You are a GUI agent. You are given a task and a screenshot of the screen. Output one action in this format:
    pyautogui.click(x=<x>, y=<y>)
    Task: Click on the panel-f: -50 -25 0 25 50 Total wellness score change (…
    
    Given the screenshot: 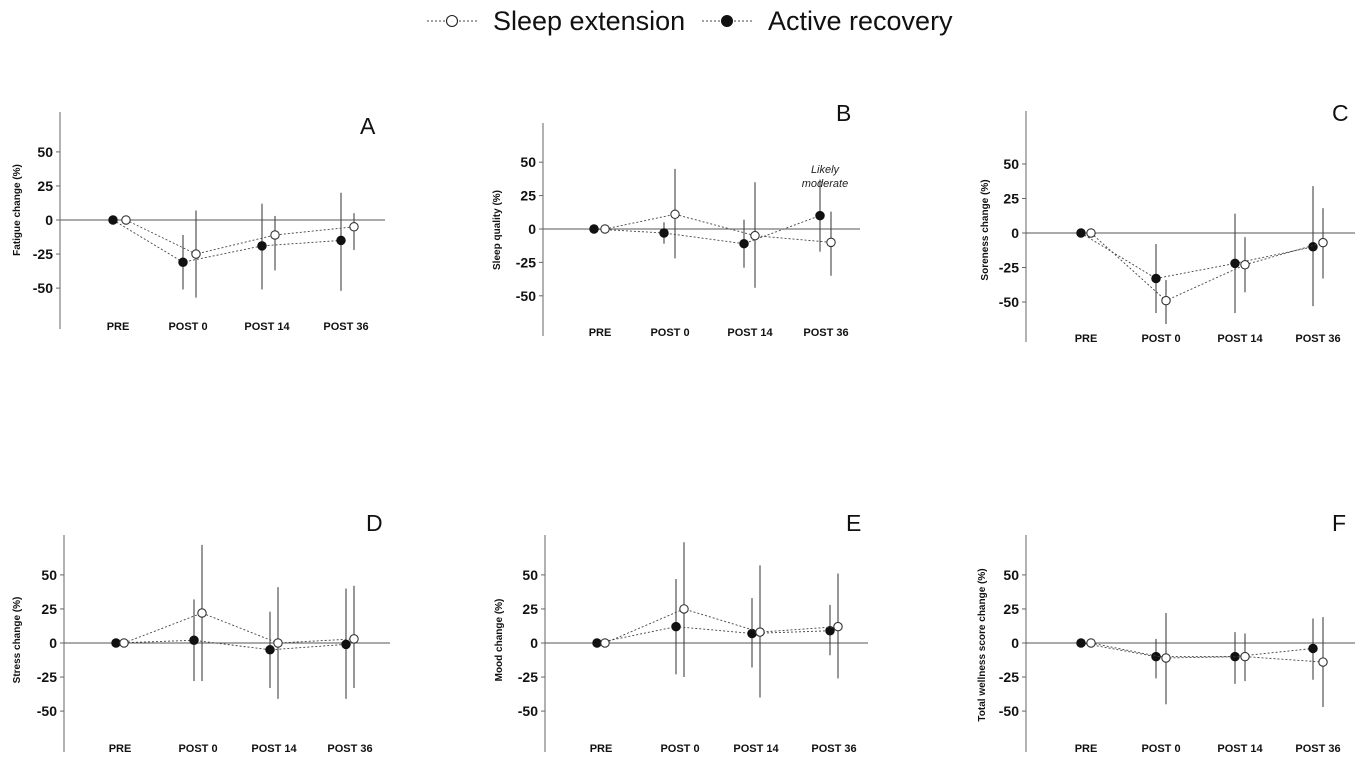 What is the action you would take?
    pyautogui.click(x=1166, y=632)
    